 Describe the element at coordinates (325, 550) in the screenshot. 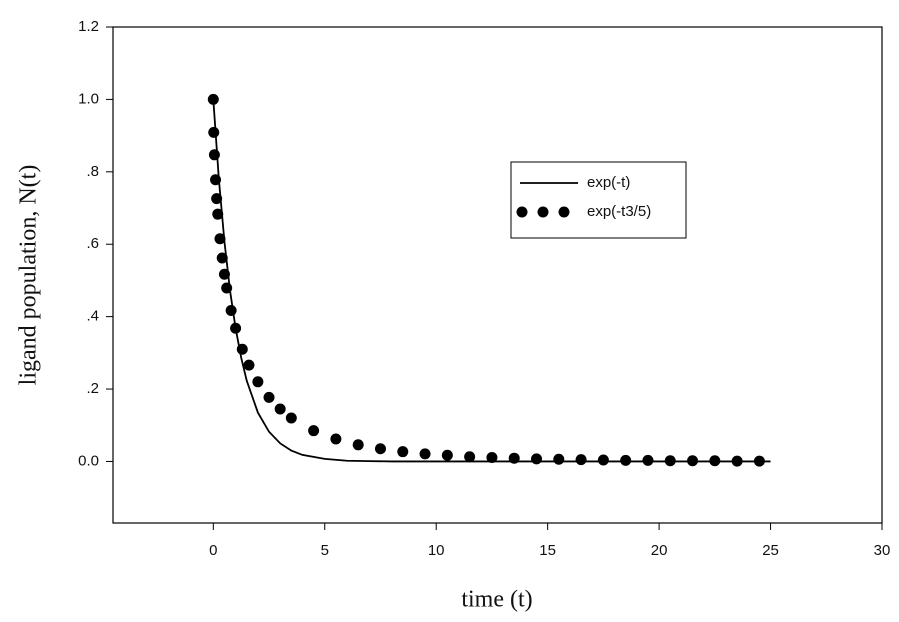

I see `x-tick-label: 5` at that location.